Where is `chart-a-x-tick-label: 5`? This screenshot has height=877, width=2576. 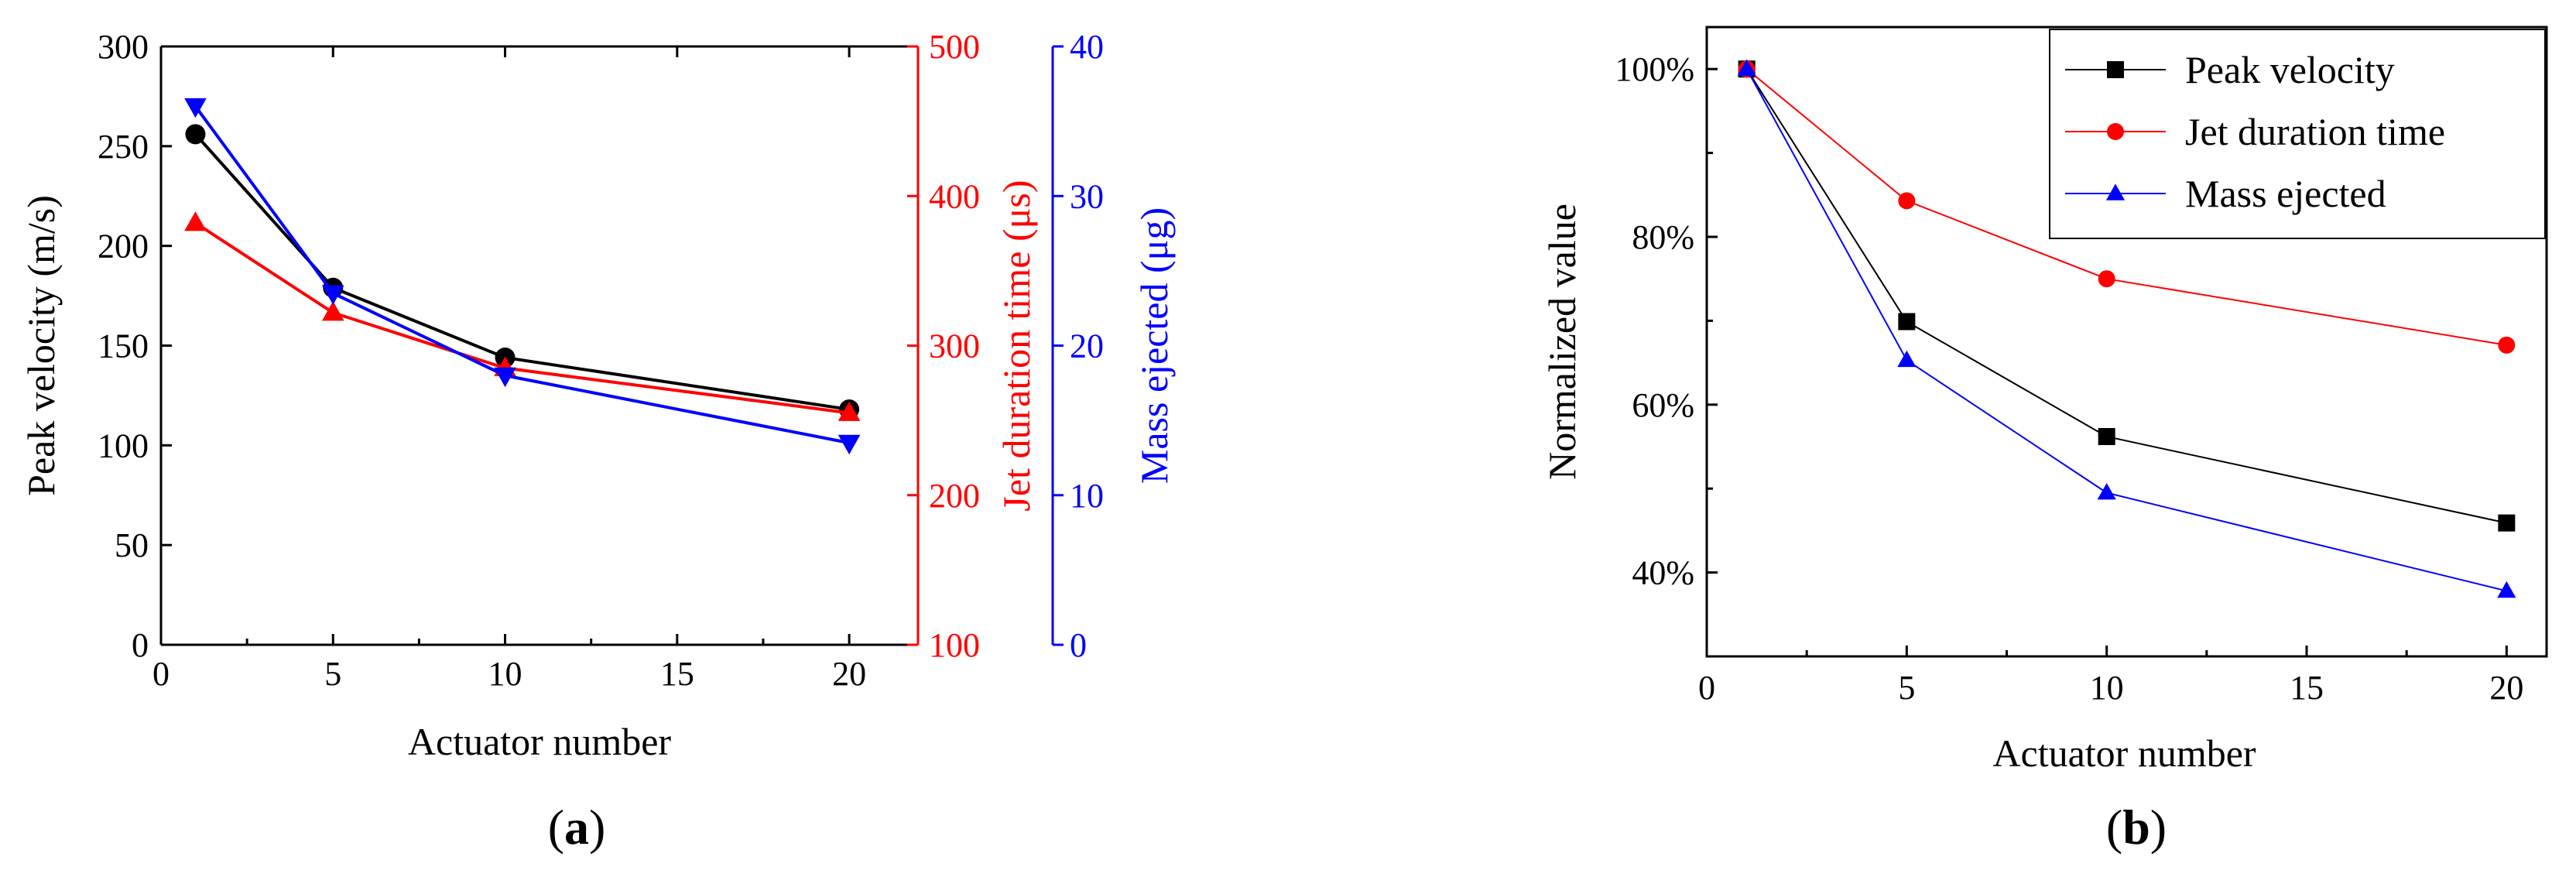
chart-a-x-tick-label: 5 is located at coordinates (333, 674).